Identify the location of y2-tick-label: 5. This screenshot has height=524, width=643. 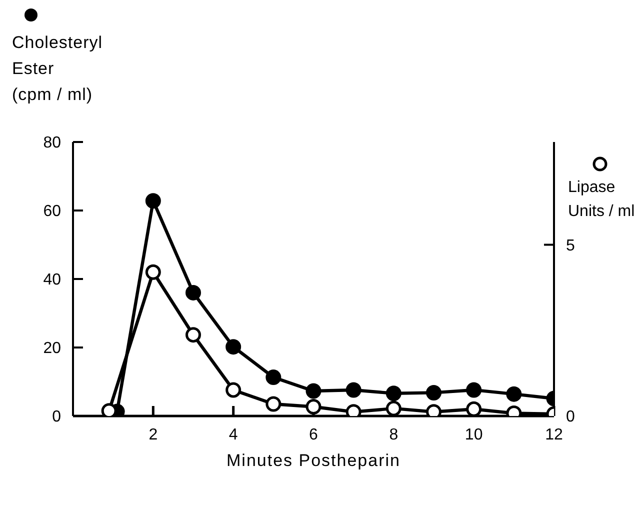
(570, 245).